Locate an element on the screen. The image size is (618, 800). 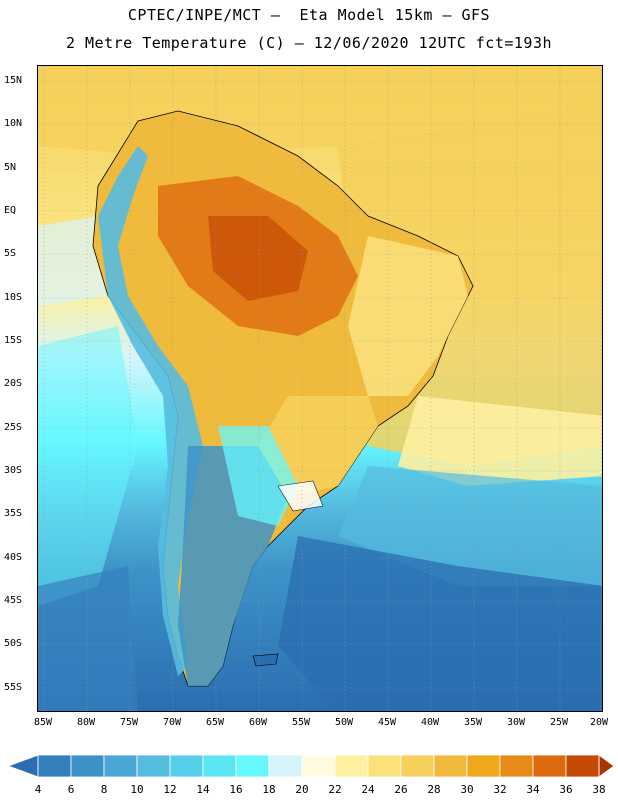
pacific-cool-zone is located at coordinates (88, 466).